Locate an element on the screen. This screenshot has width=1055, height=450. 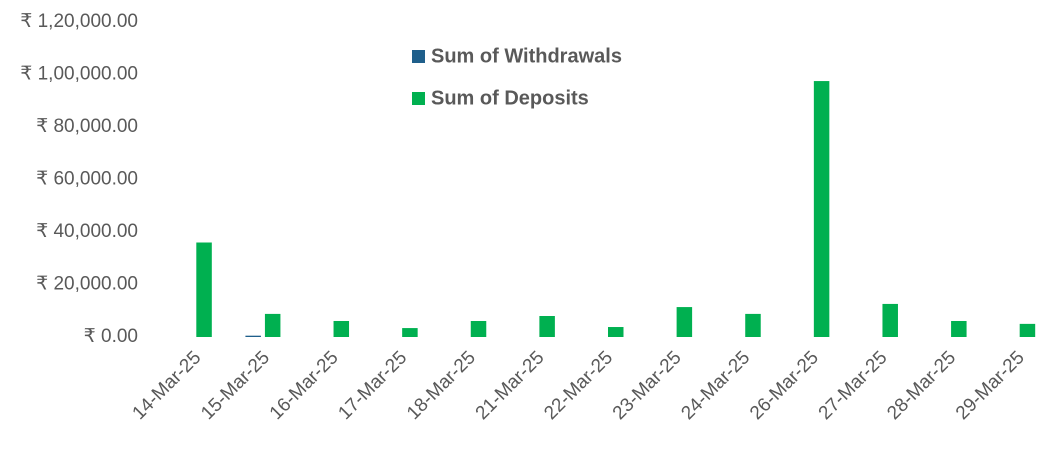
x-tick-label: 23-Mar-25 is located at coordinates (647, 385).